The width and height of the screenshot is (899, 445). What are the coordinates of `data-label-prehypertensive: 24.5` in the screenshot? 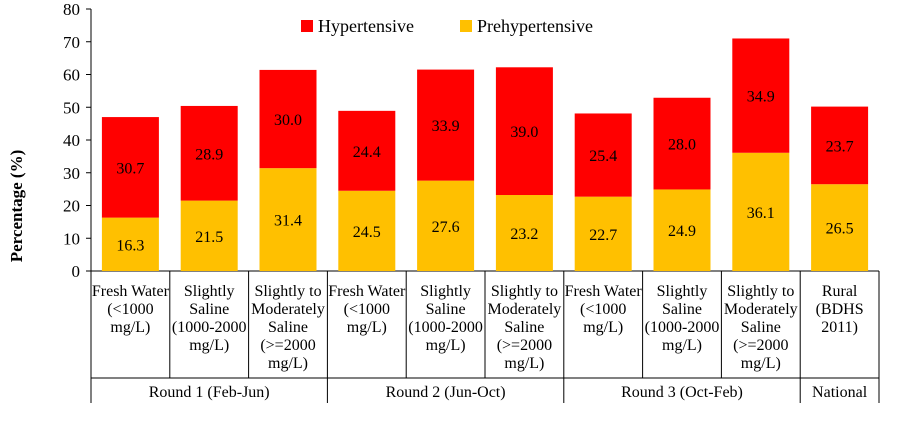 It's located at (367, 232).